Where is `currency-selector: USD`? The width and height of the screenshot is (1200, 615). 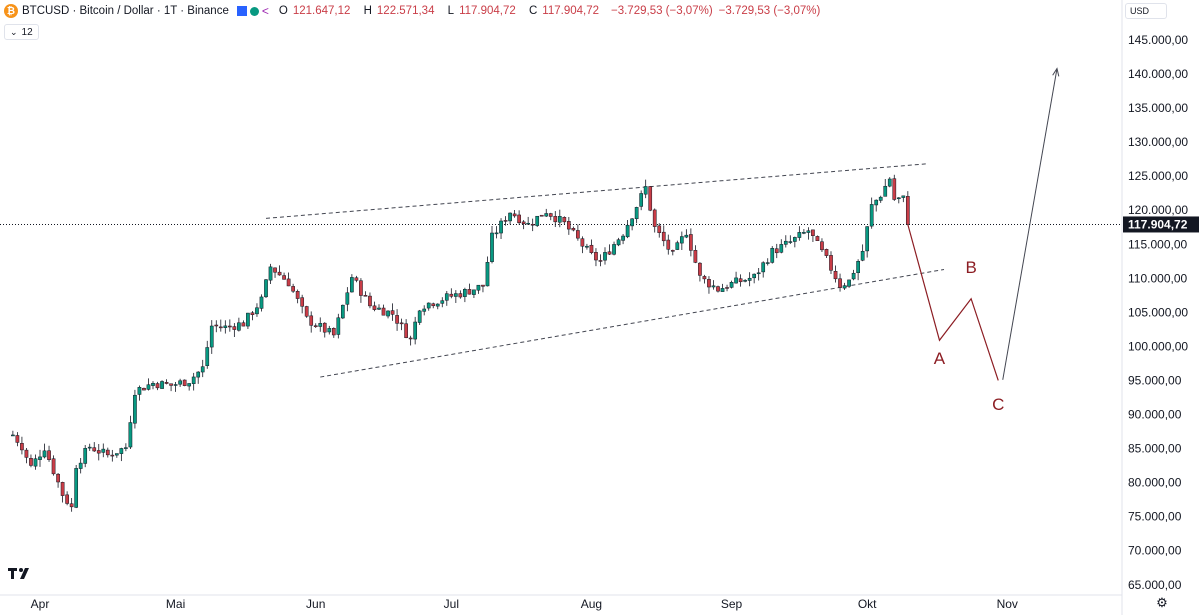 currency-selector: USD is located at coordinates (1146, 11).